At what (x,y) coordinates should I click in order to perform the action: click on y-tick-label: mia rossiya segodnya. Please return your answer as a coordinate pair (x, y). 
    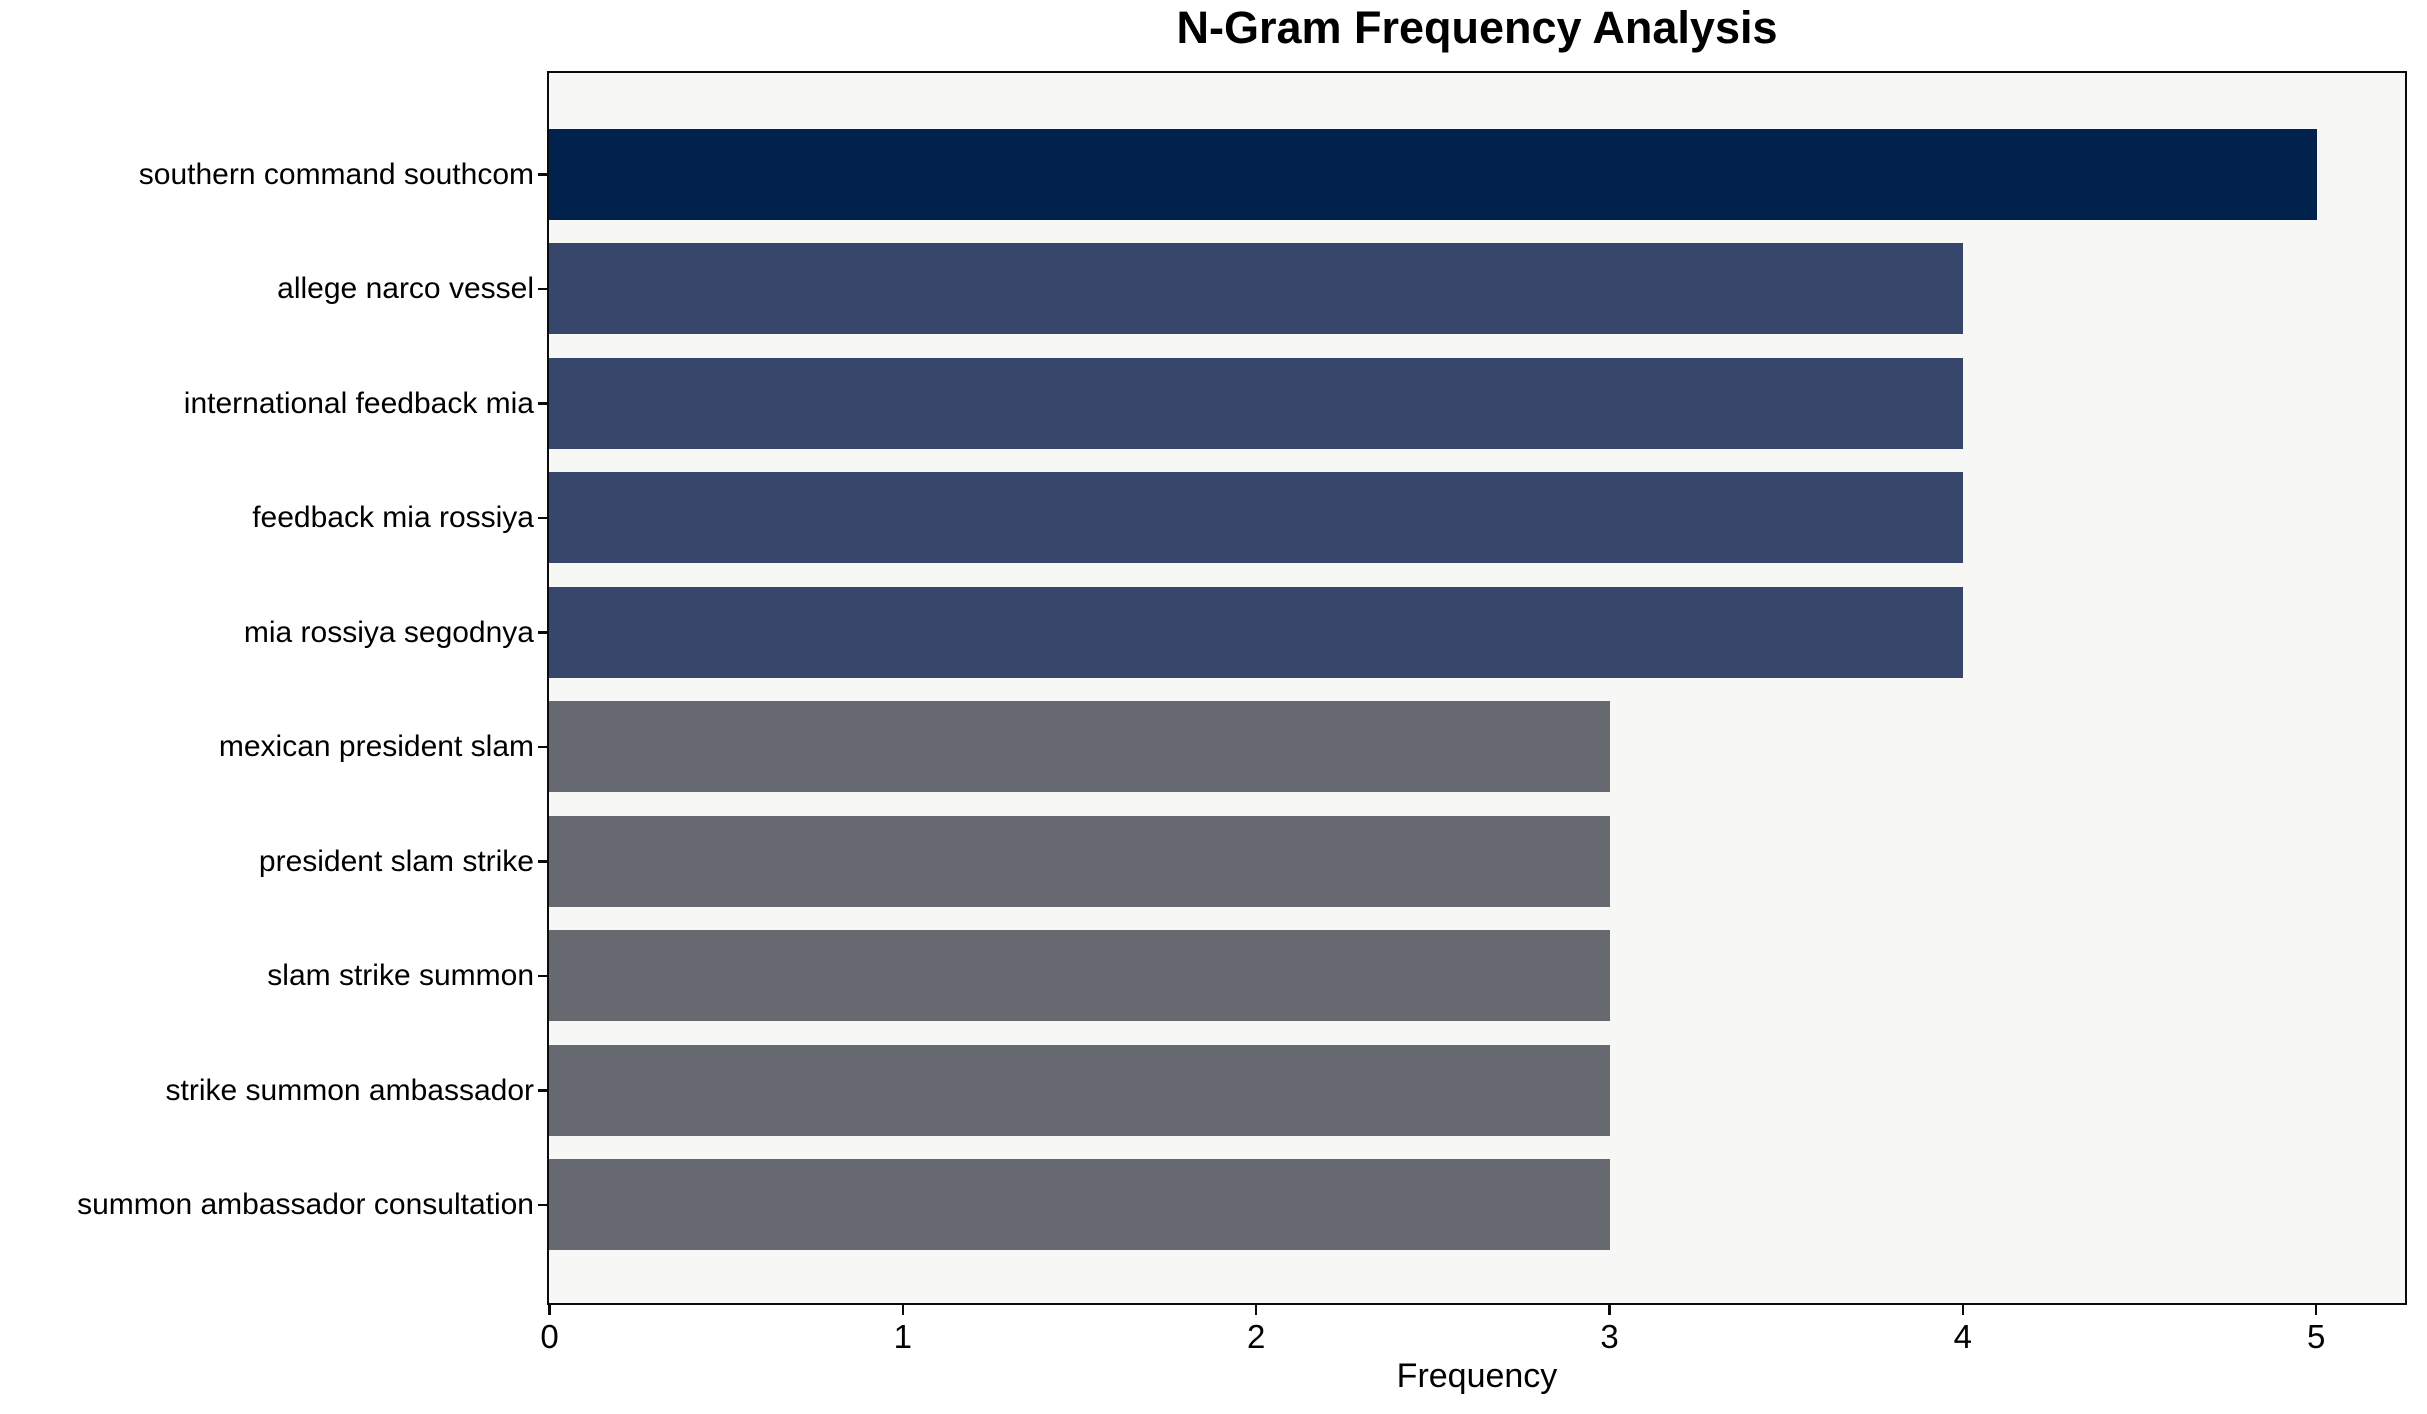
    Looking at the image, I should click on (388, 632).